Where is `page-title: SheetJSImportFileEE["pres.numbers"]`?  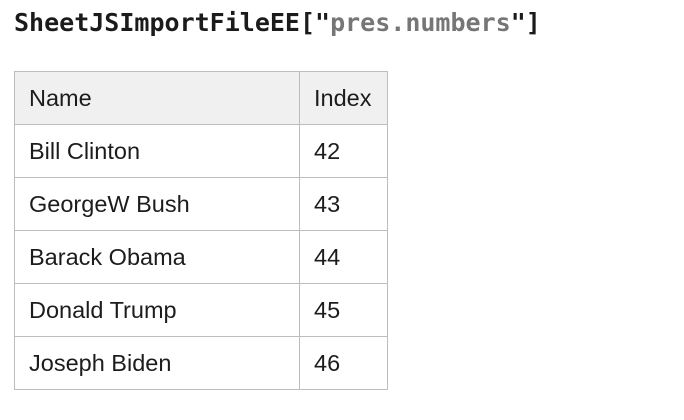
page-title: SheetJSImportFileEE["pres.numbers"] is located at coordinates (342, 23).